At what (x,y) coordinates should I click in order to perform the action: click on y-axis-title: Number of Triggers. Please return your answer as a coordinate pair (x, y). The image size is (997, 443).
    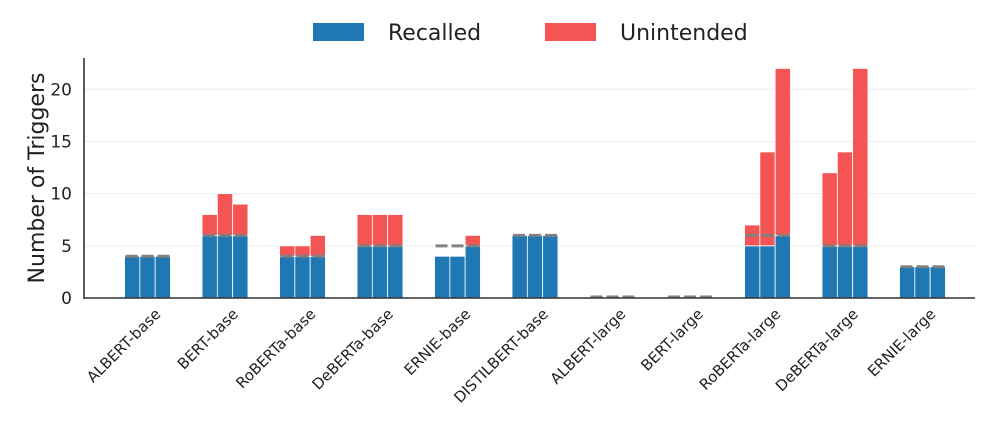
    Looking at the image, I should click on (37, 178).